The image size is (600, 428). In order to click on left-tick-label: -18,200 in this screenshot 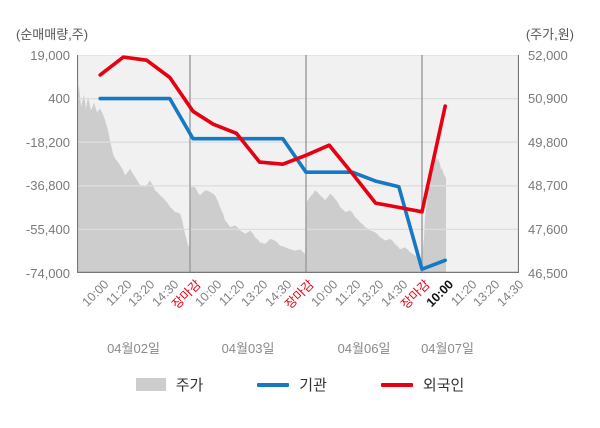, I will do `click(47, 142)`.